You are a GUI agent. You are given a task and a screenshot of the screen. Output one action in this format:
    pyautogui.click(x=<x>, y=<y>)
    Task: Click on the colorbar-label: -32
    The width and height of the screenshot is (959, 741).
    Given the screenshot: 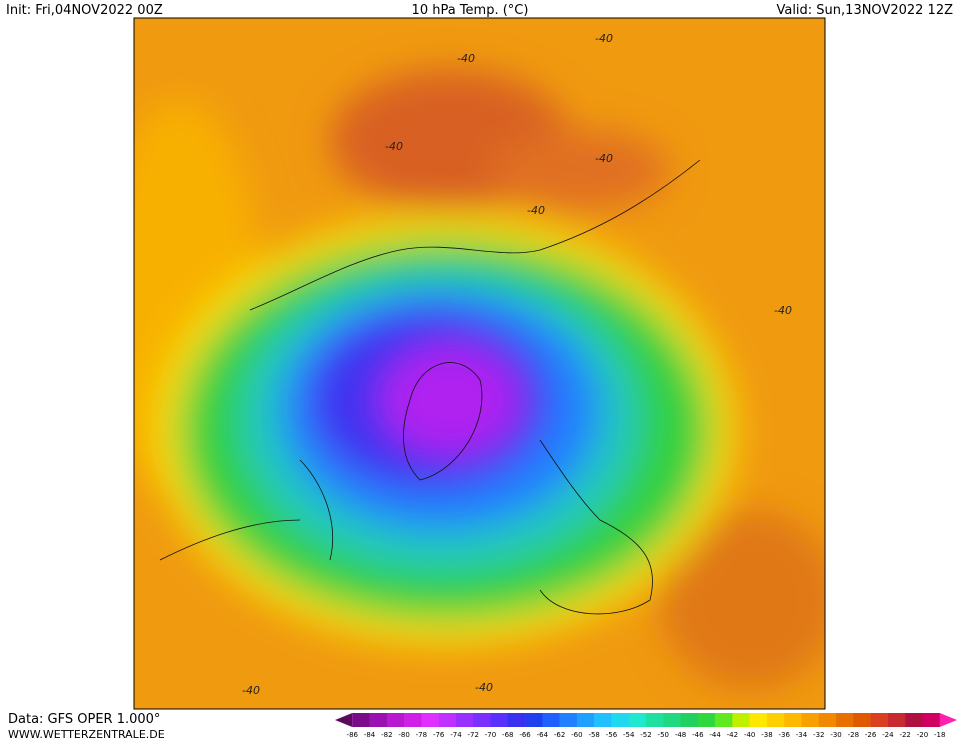 What is the action you would take?
    pyautogui.click(x=818, y=735)
    